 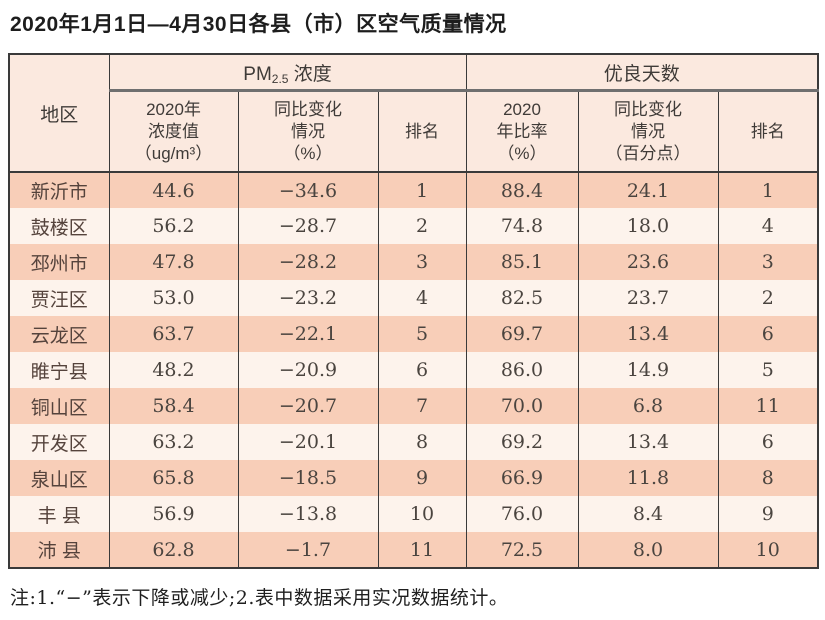 What do you see at coordinates (308, 262) in the screenshot?
I see `pm-change-cell: −28.2` at bounding box center [308, 262].